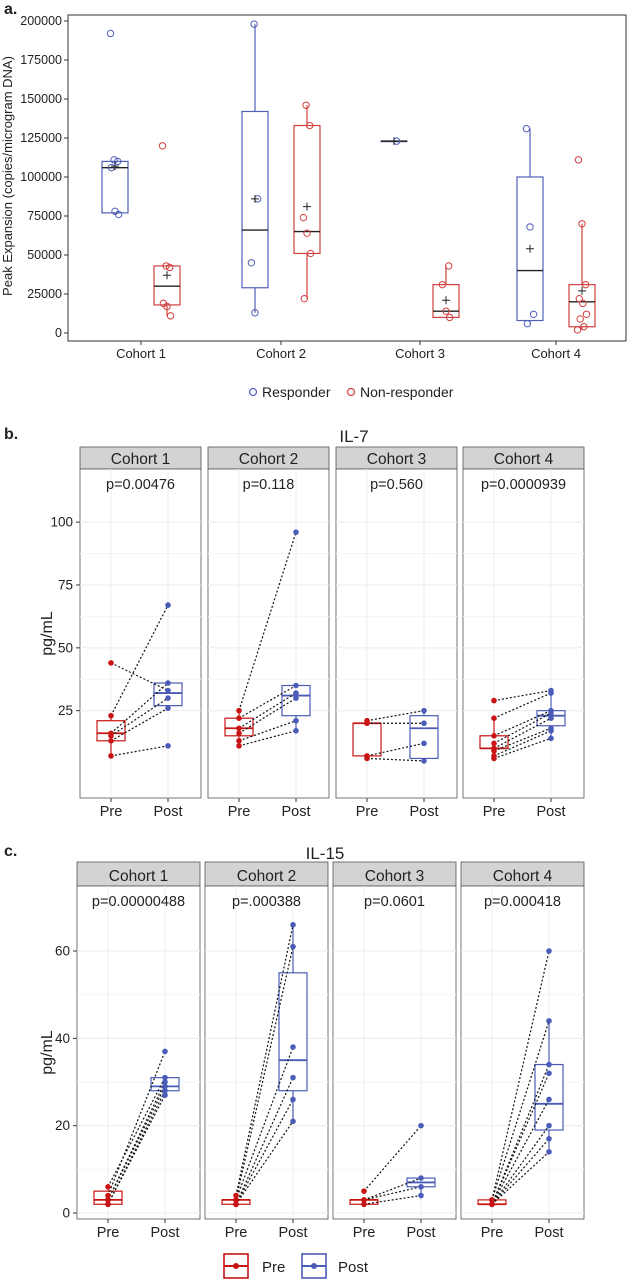  Describe the element at coordinates (273, 1267) in the screenshot. I see `legend-pre-label: Pre` at that location.